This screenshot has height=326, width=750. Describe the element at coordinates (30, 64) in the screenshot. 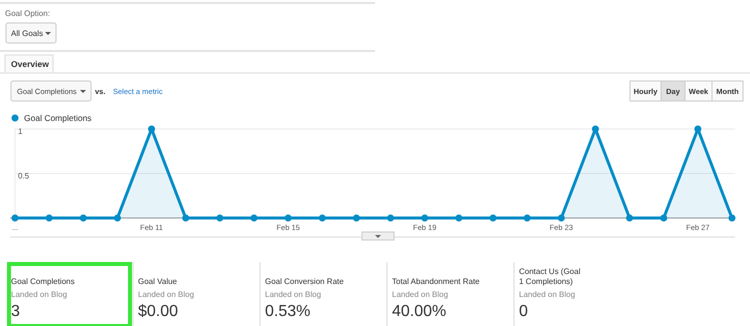

I see `text: Overview` at that location.